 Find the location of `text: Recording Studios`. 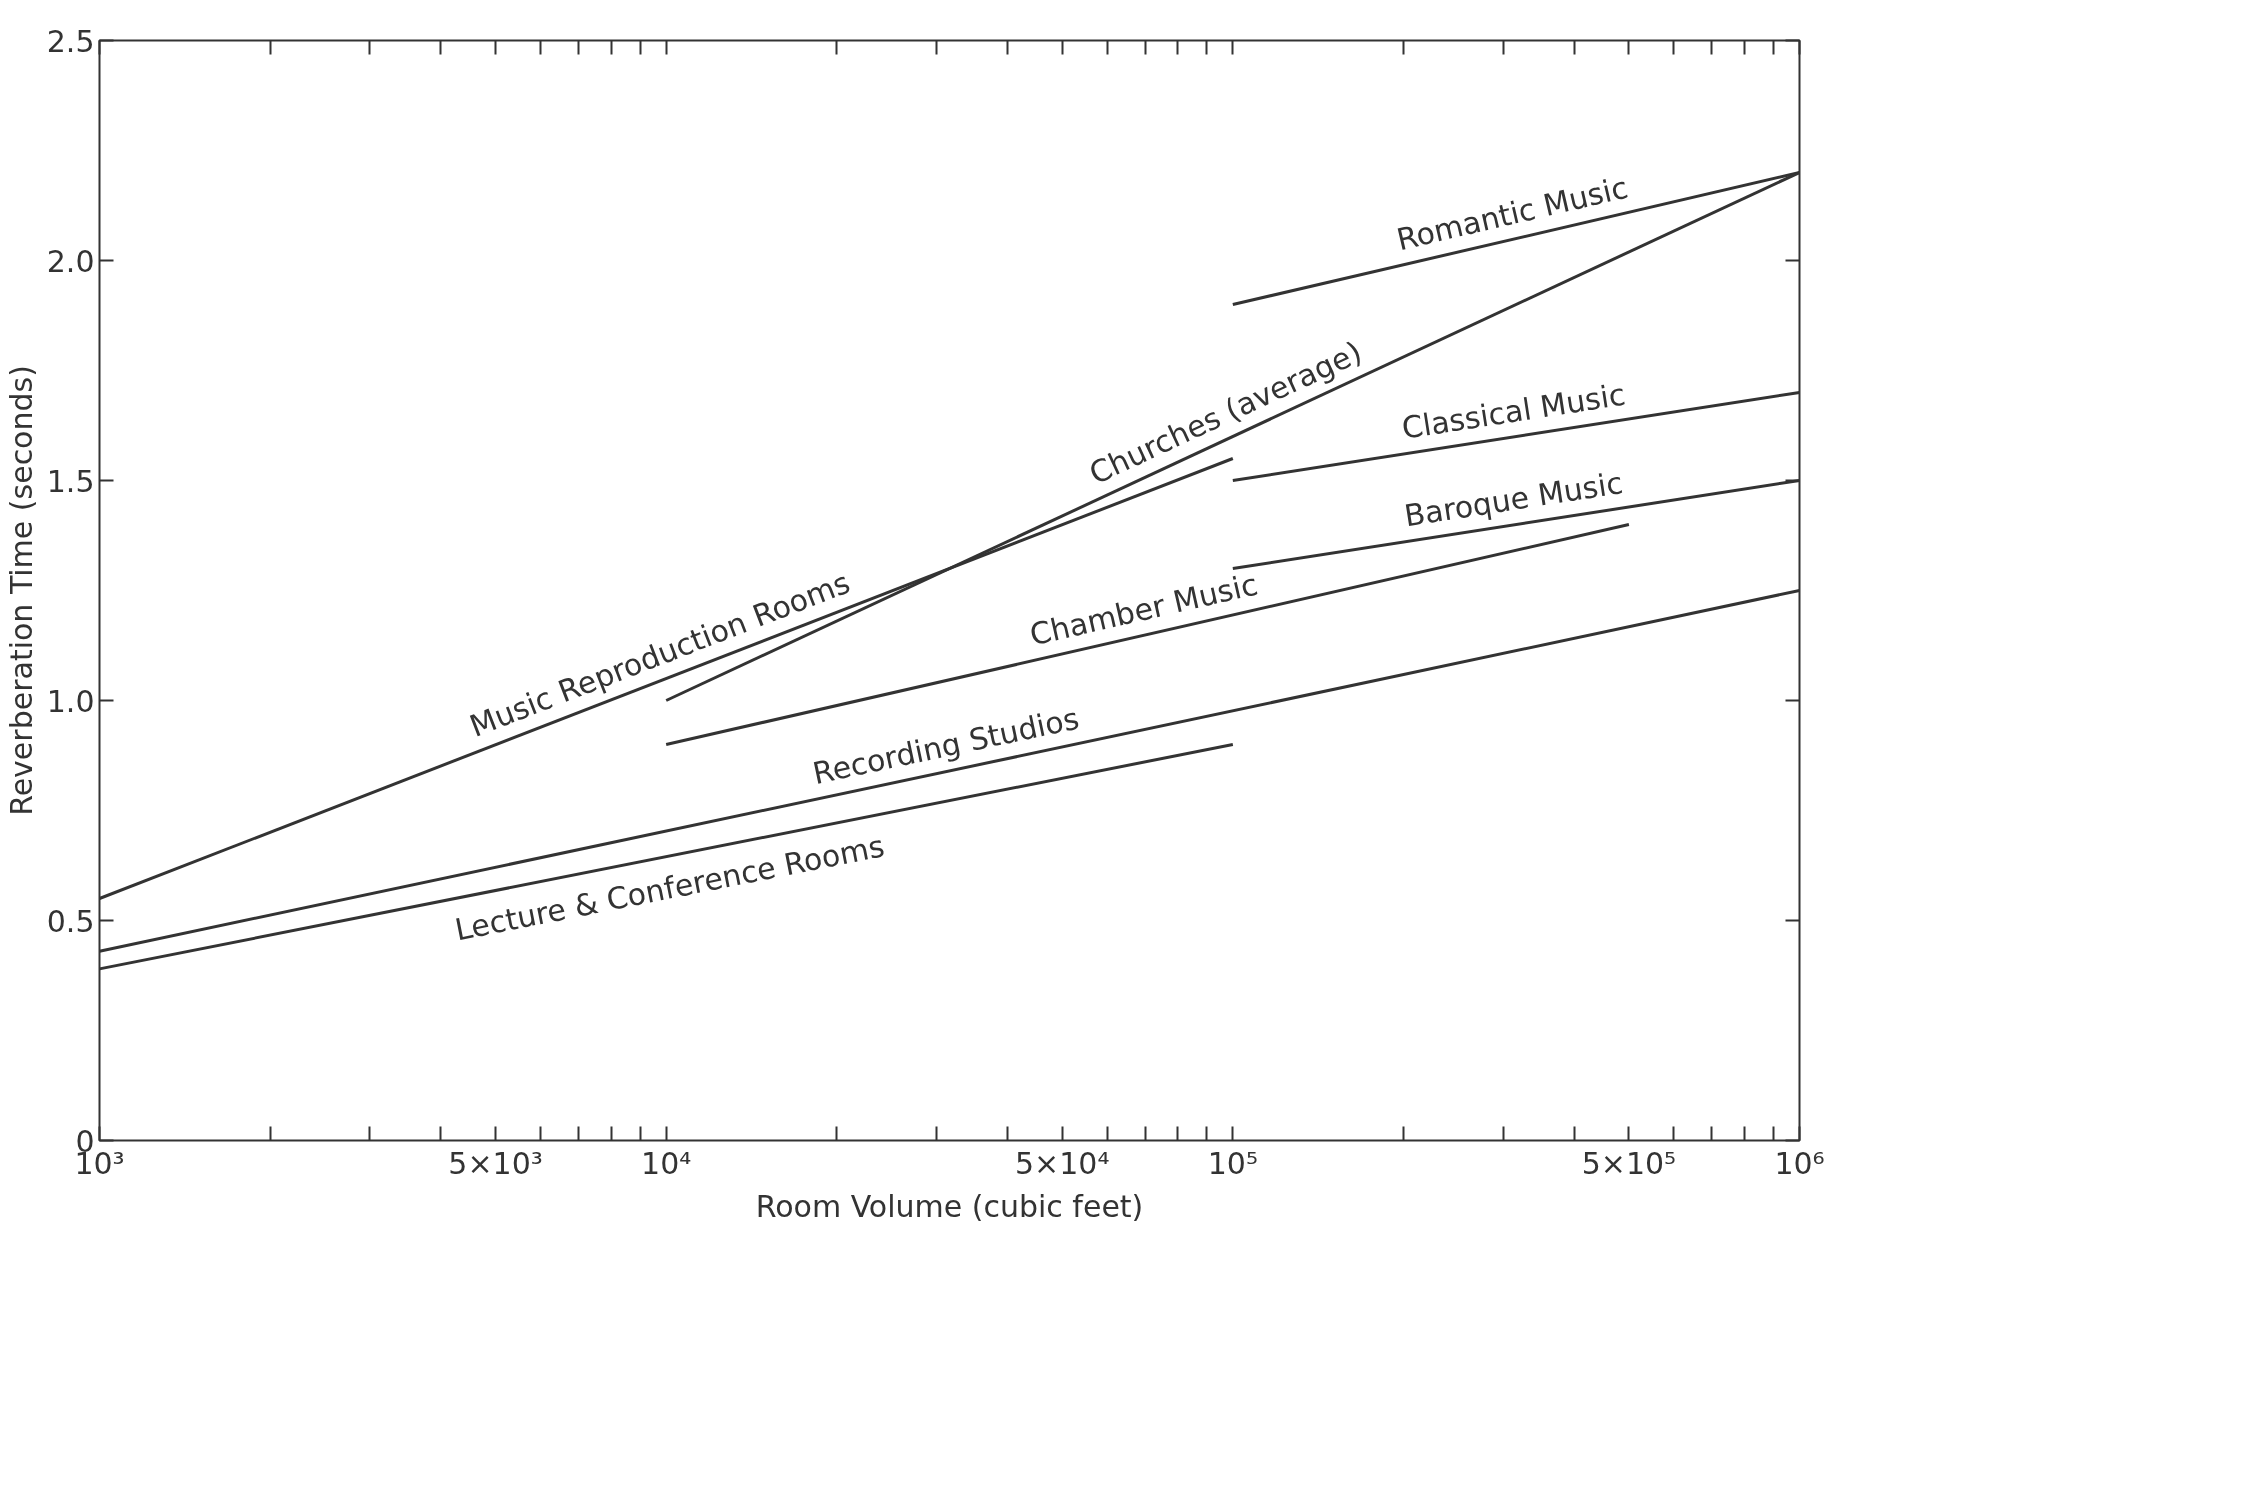

text: Recording Studios is located at coordinates (945, 746).